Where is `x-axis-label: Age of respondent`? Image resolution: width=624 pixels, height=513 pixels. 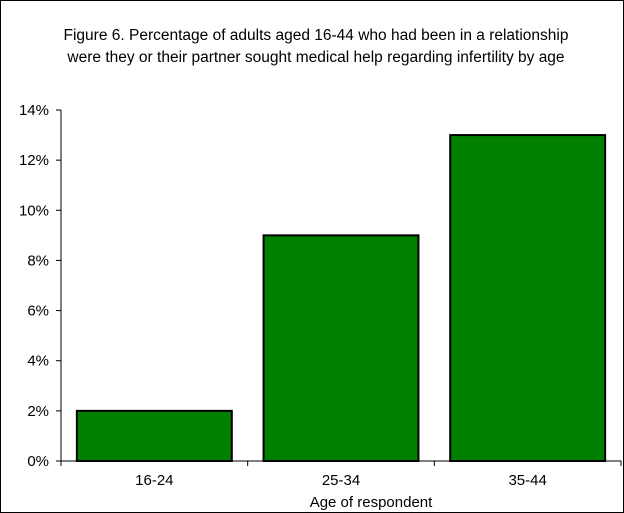 x-axis-label: Age of respondent is located at coordinates (371, 502).